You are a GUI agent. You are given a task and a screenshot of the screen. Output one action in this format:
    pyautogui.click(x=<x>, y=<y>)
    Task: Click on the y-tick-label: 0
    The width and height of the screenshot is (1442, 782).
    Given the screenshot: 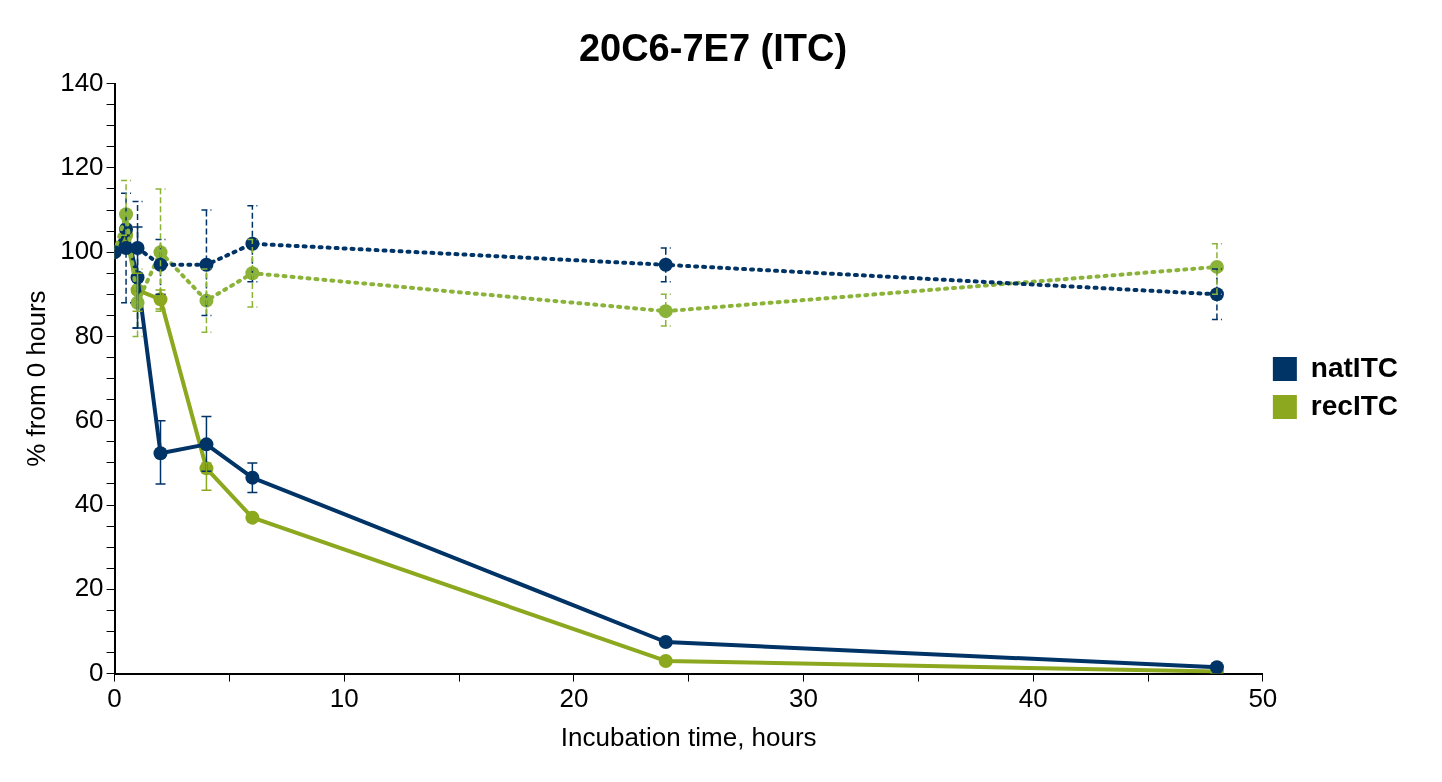 What is the action you would take?
    pyautogui.click(x=96, y=671)
    